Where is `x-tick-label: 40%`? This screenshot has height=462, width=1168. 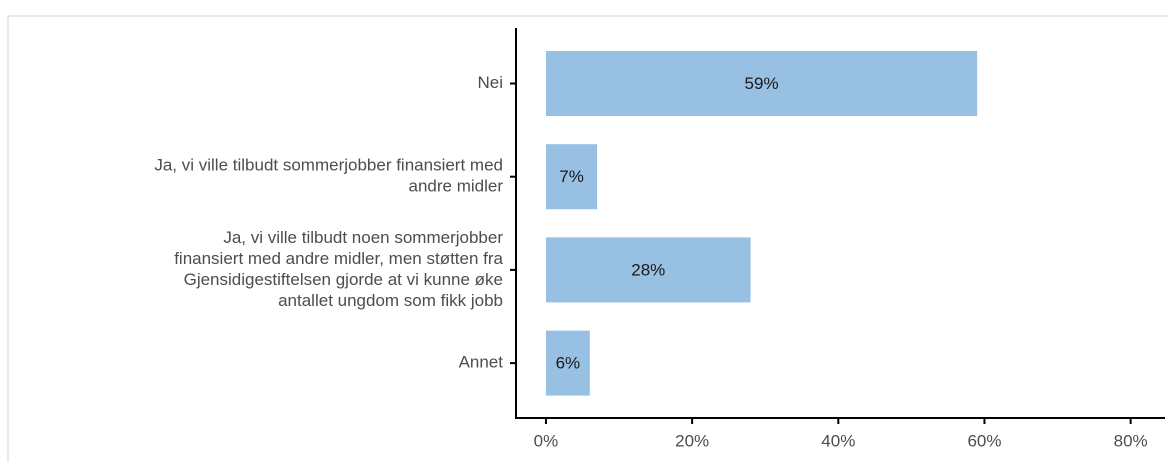
x-tick-label: 40% is located at coordinates (838, 440).